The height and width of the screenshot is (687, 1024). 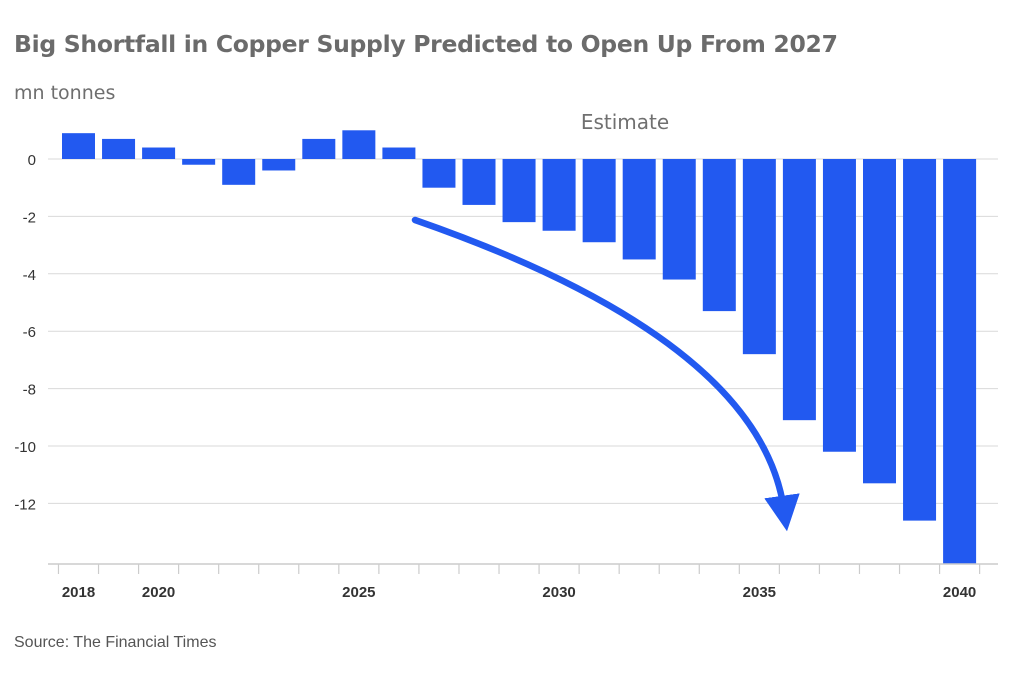 I want to click on bar-2032, so click(x=639, y=209).